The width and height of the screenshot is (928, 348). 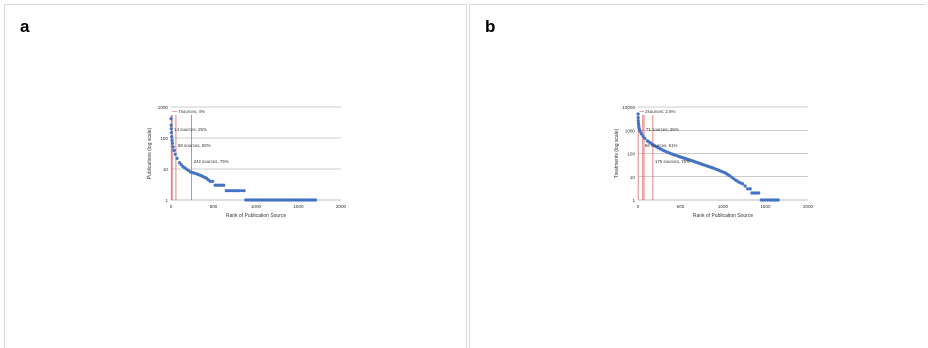 What do you see at coordinates (661, 145) in the screenshot?
I see `marker-label: 56 sources, 51%` at bounding box center [661, 145].